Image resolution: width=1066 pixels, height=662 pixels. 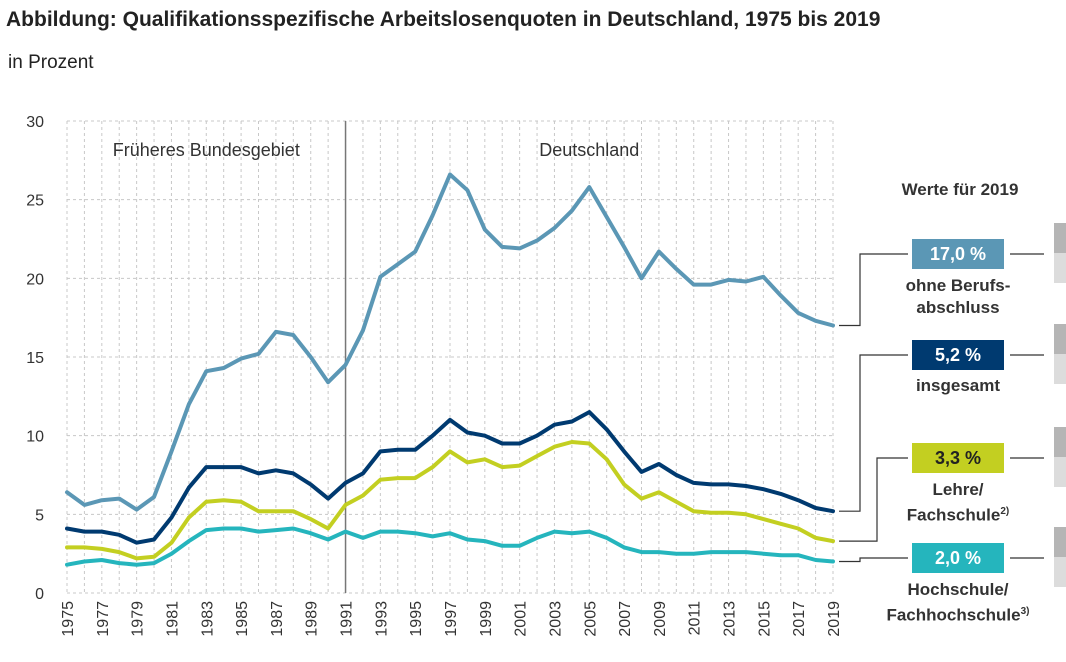 What do you see at coordinates (172, 619) in the screenshot?
I see `x-tick-label: 1981` at bounding box center [172, 619].